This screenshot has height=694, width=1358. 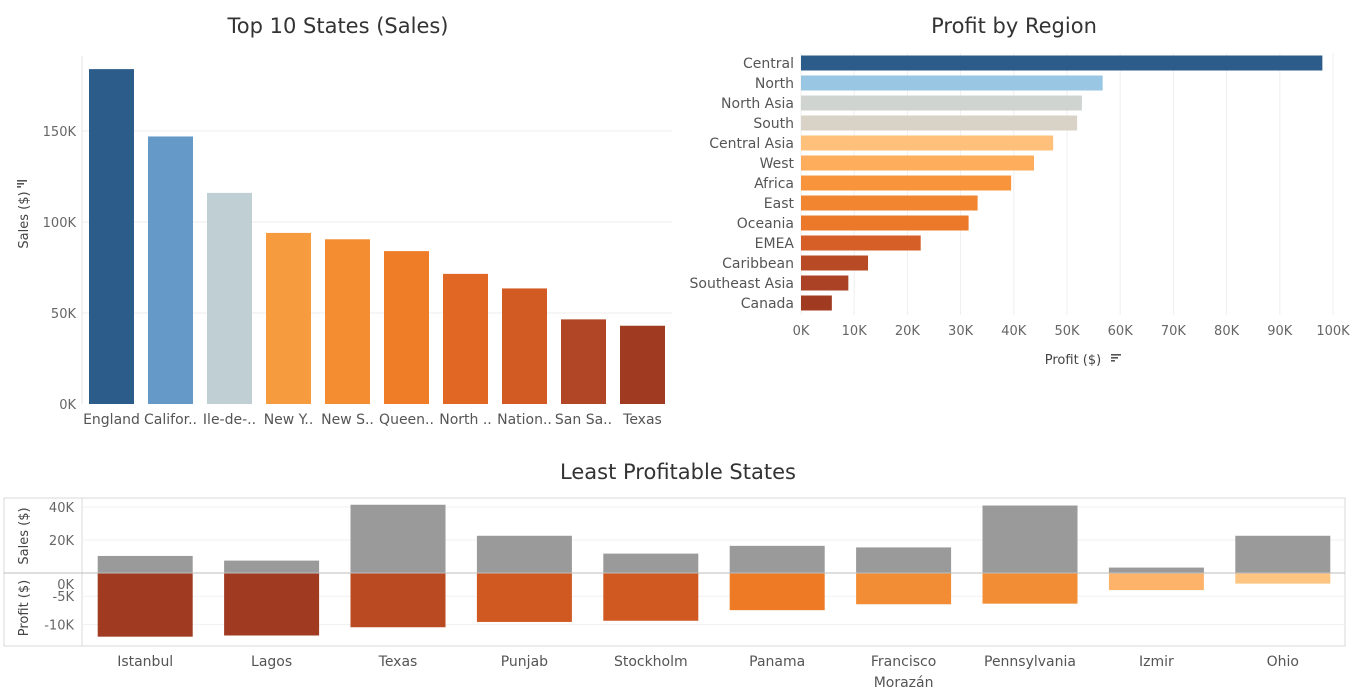 I want to click on category-label: West, so click(x=777, y=164).